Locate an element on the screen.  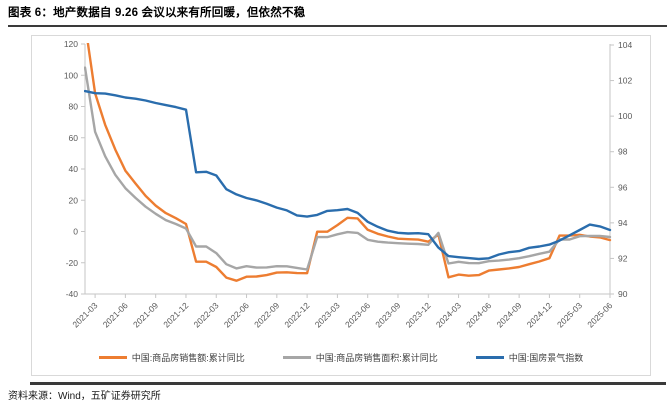
x-axis-tick-label: 2021-12 is located at coordinates (175, 314).